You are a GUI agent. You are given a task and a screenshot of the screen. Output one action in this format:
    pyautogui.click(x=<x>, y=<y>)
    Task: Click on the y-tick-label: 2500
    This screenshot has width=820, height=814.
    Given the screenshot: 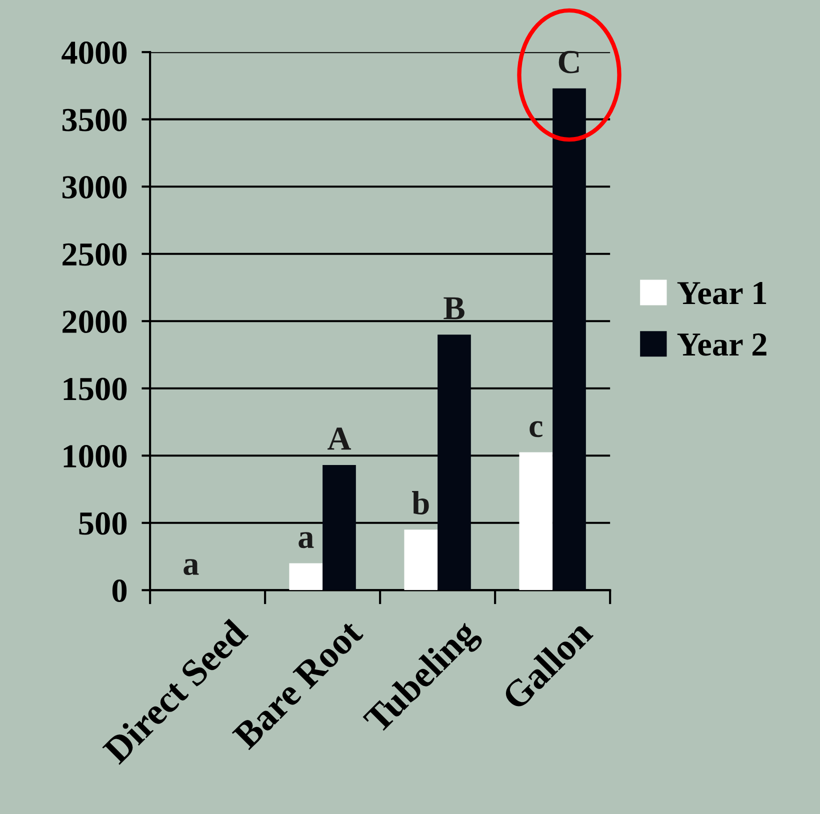 What is the action you would take?
    pyautogui.click(x=94, y=254)
    